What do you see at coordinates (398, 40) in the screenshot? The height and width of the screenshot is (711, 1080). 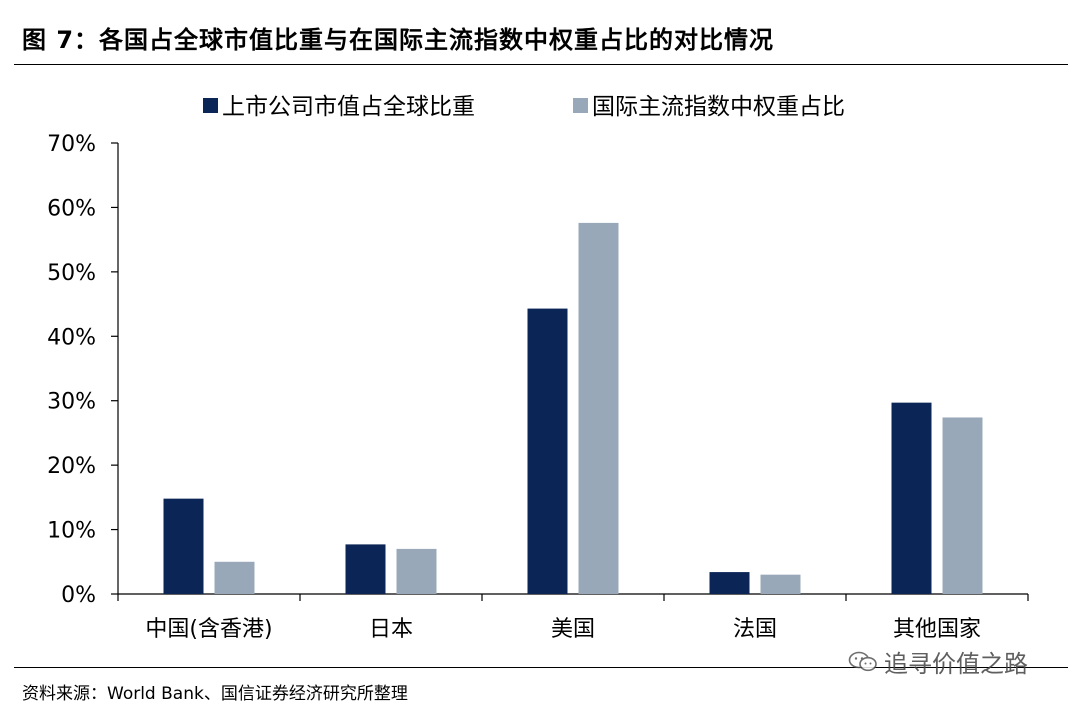 I see `figure-title: 图 7：各国占全球市值比重与在国际主流指数中权重占比的对比情况` at bounding box center [398, 40].